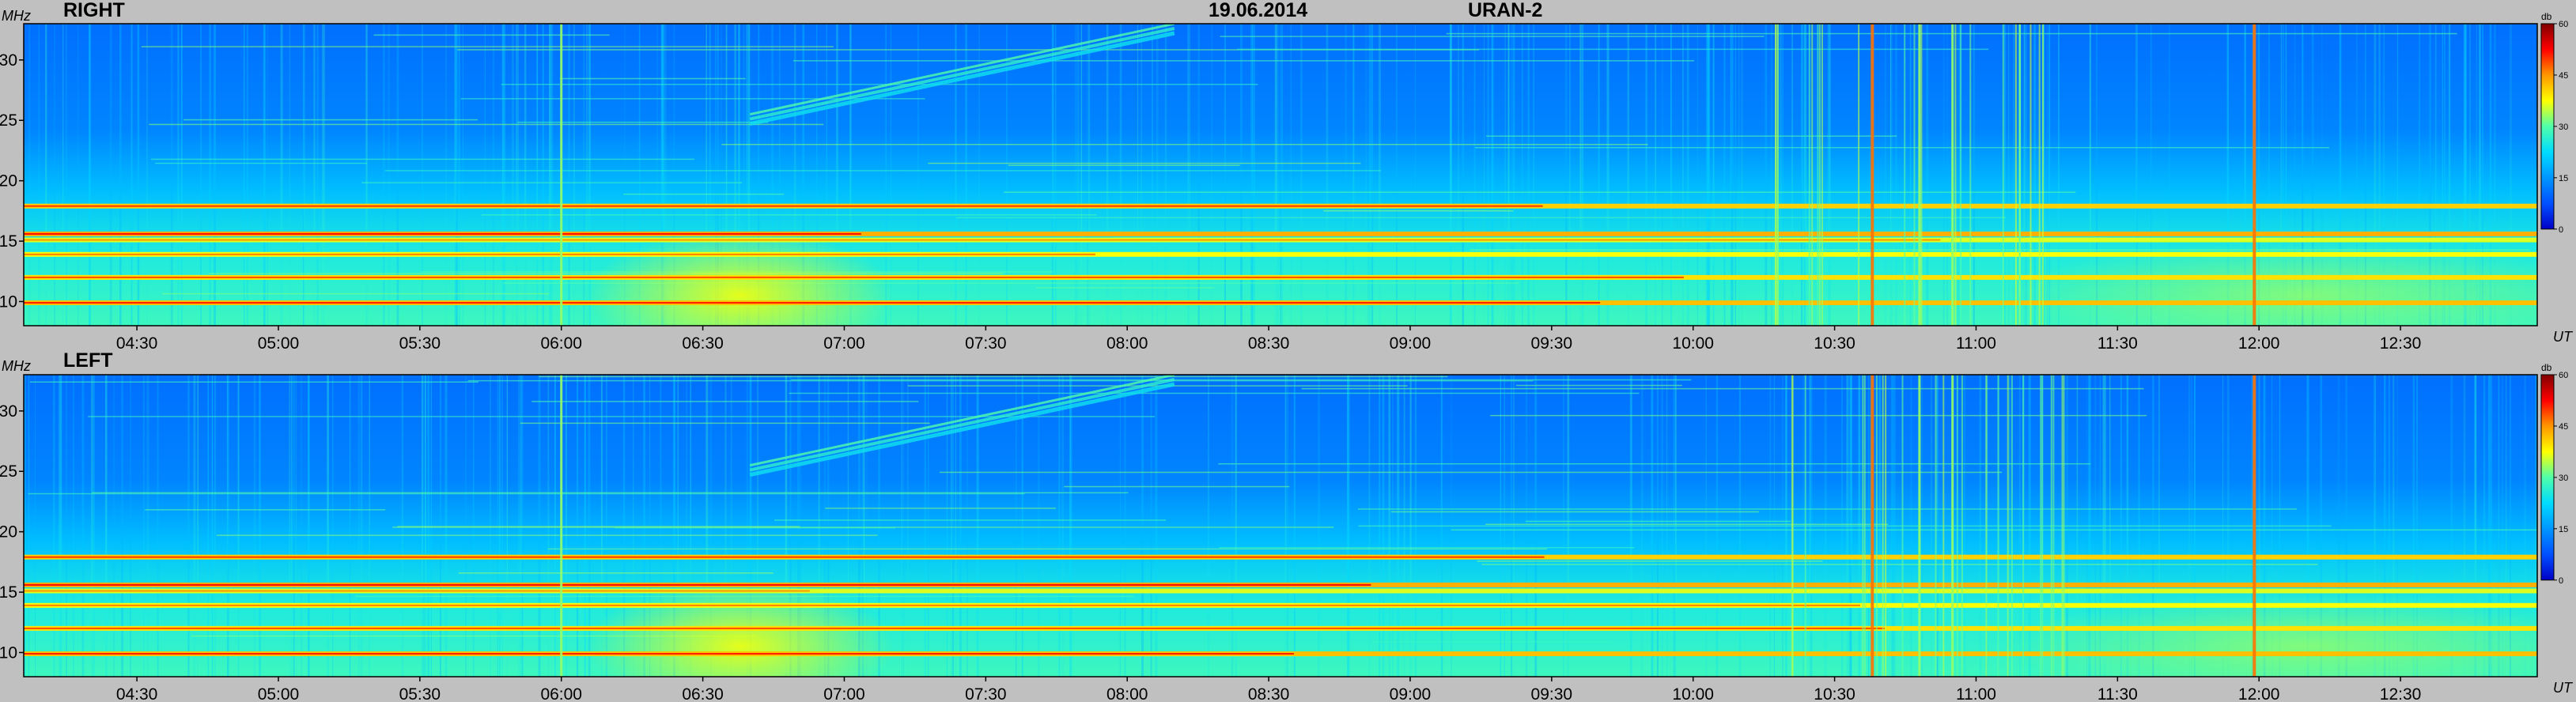 This screenshot has height=702, width=2576. What do you see at coordinates (2546, 16) in the screenshot?
I see `colorbar-unit-right: db` at bounding box center [2546, 16].